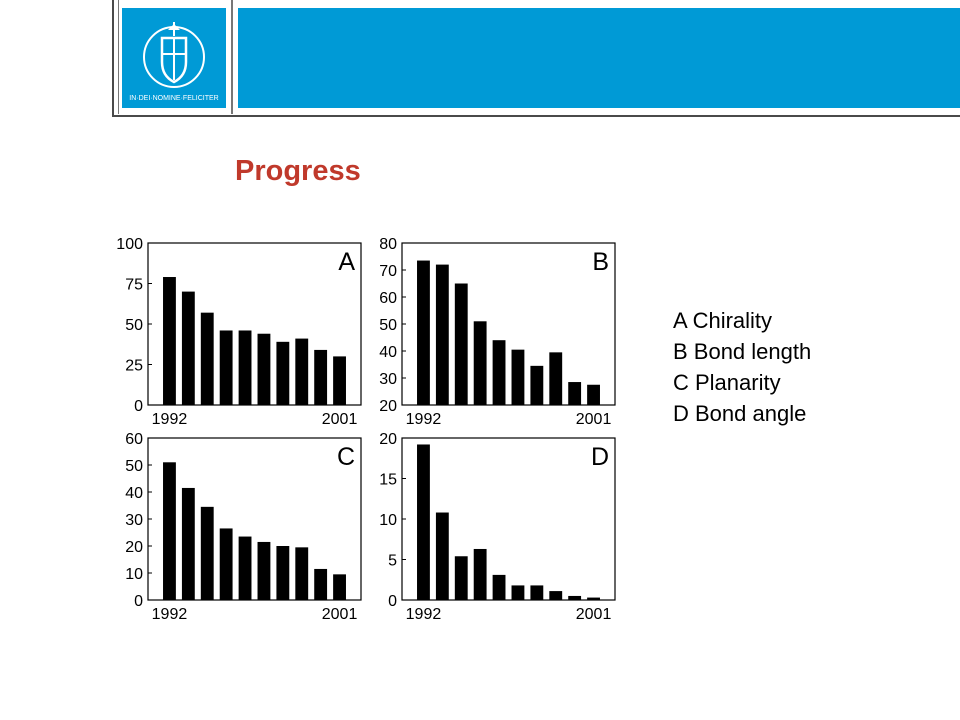 This screenshot has height=720, width=960. What do you see at coordinates (170, 614) in the screenshot?
I see `panel-c-xtick-label: 1992` at bounding box center [170, 614].